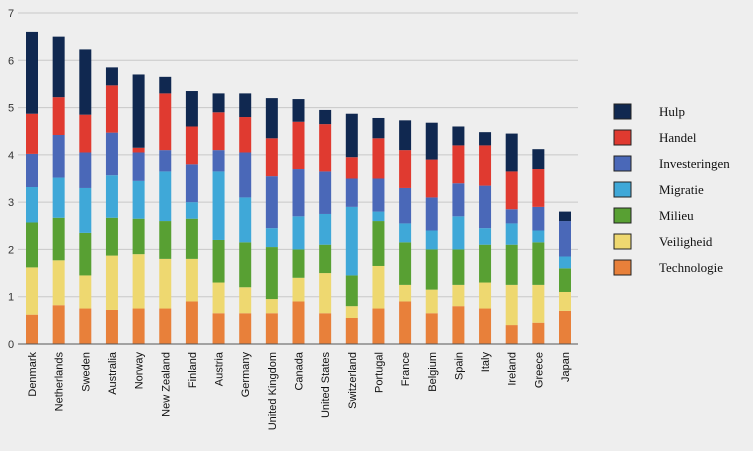  I want to click on x-tick-label: Belgium, so click(433, 372).